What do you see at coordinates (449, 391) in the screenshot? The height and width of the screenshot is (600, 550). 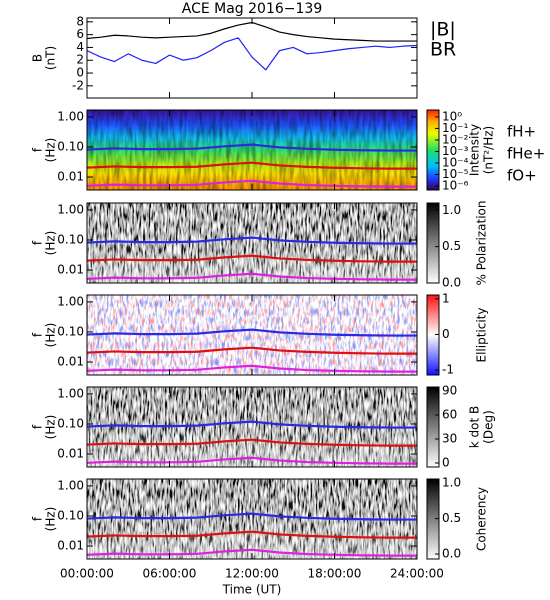 I see `colorbar-tick-label: 90` at bounding box center [449, 391].